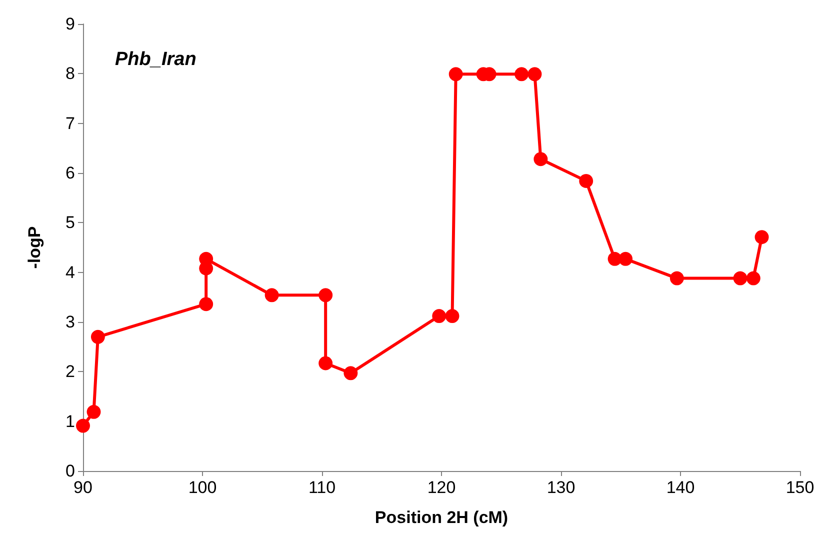  I want to click on x-tick-label: 150, so click(800, 487).